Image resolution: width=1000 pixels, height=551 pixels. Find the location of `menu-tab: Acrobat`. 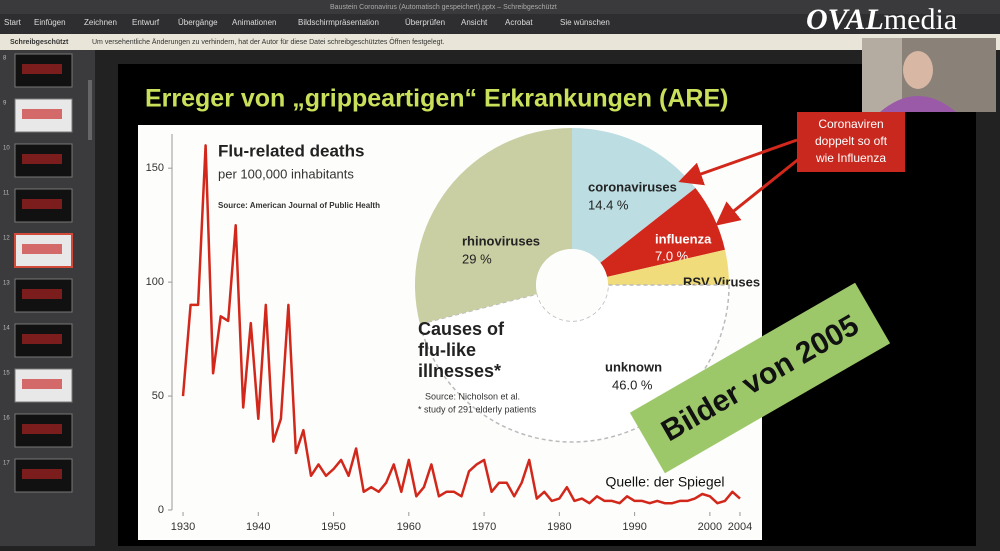

menu-tab: Acrobat is located at coordinates (519, 22).